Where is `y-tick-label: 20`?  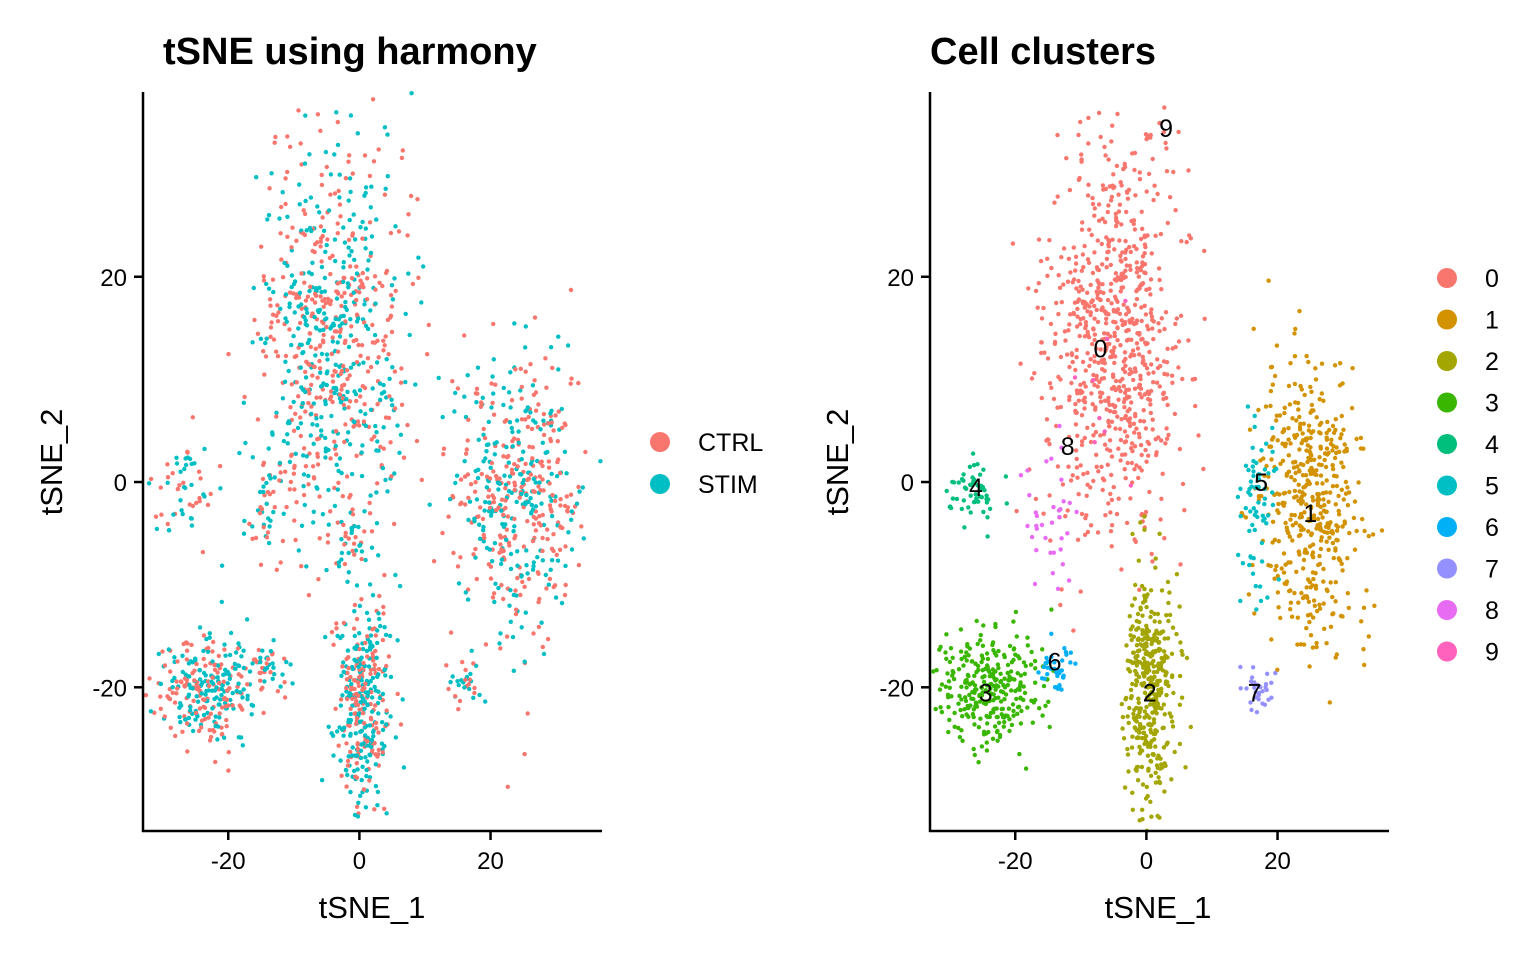 y-tick-label: 20 is located at coordinates (900, 278).